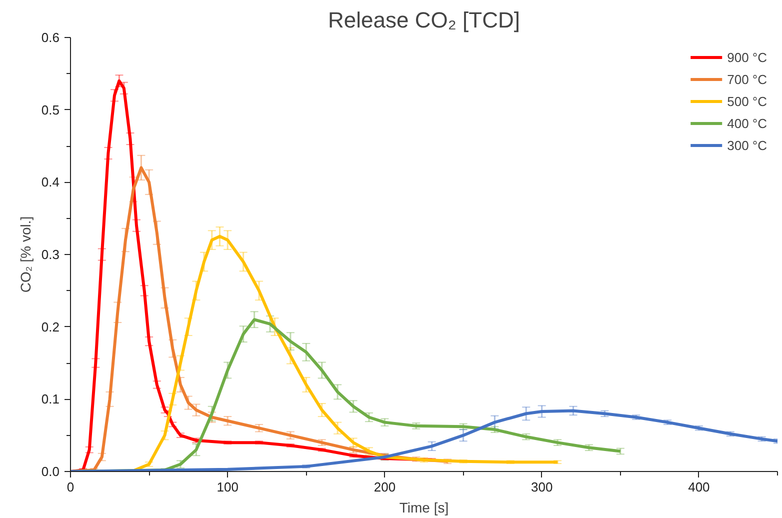 This screenshot has height=518, width=782. I want to click on y-tick-label: 0.0, so click(50, 471).